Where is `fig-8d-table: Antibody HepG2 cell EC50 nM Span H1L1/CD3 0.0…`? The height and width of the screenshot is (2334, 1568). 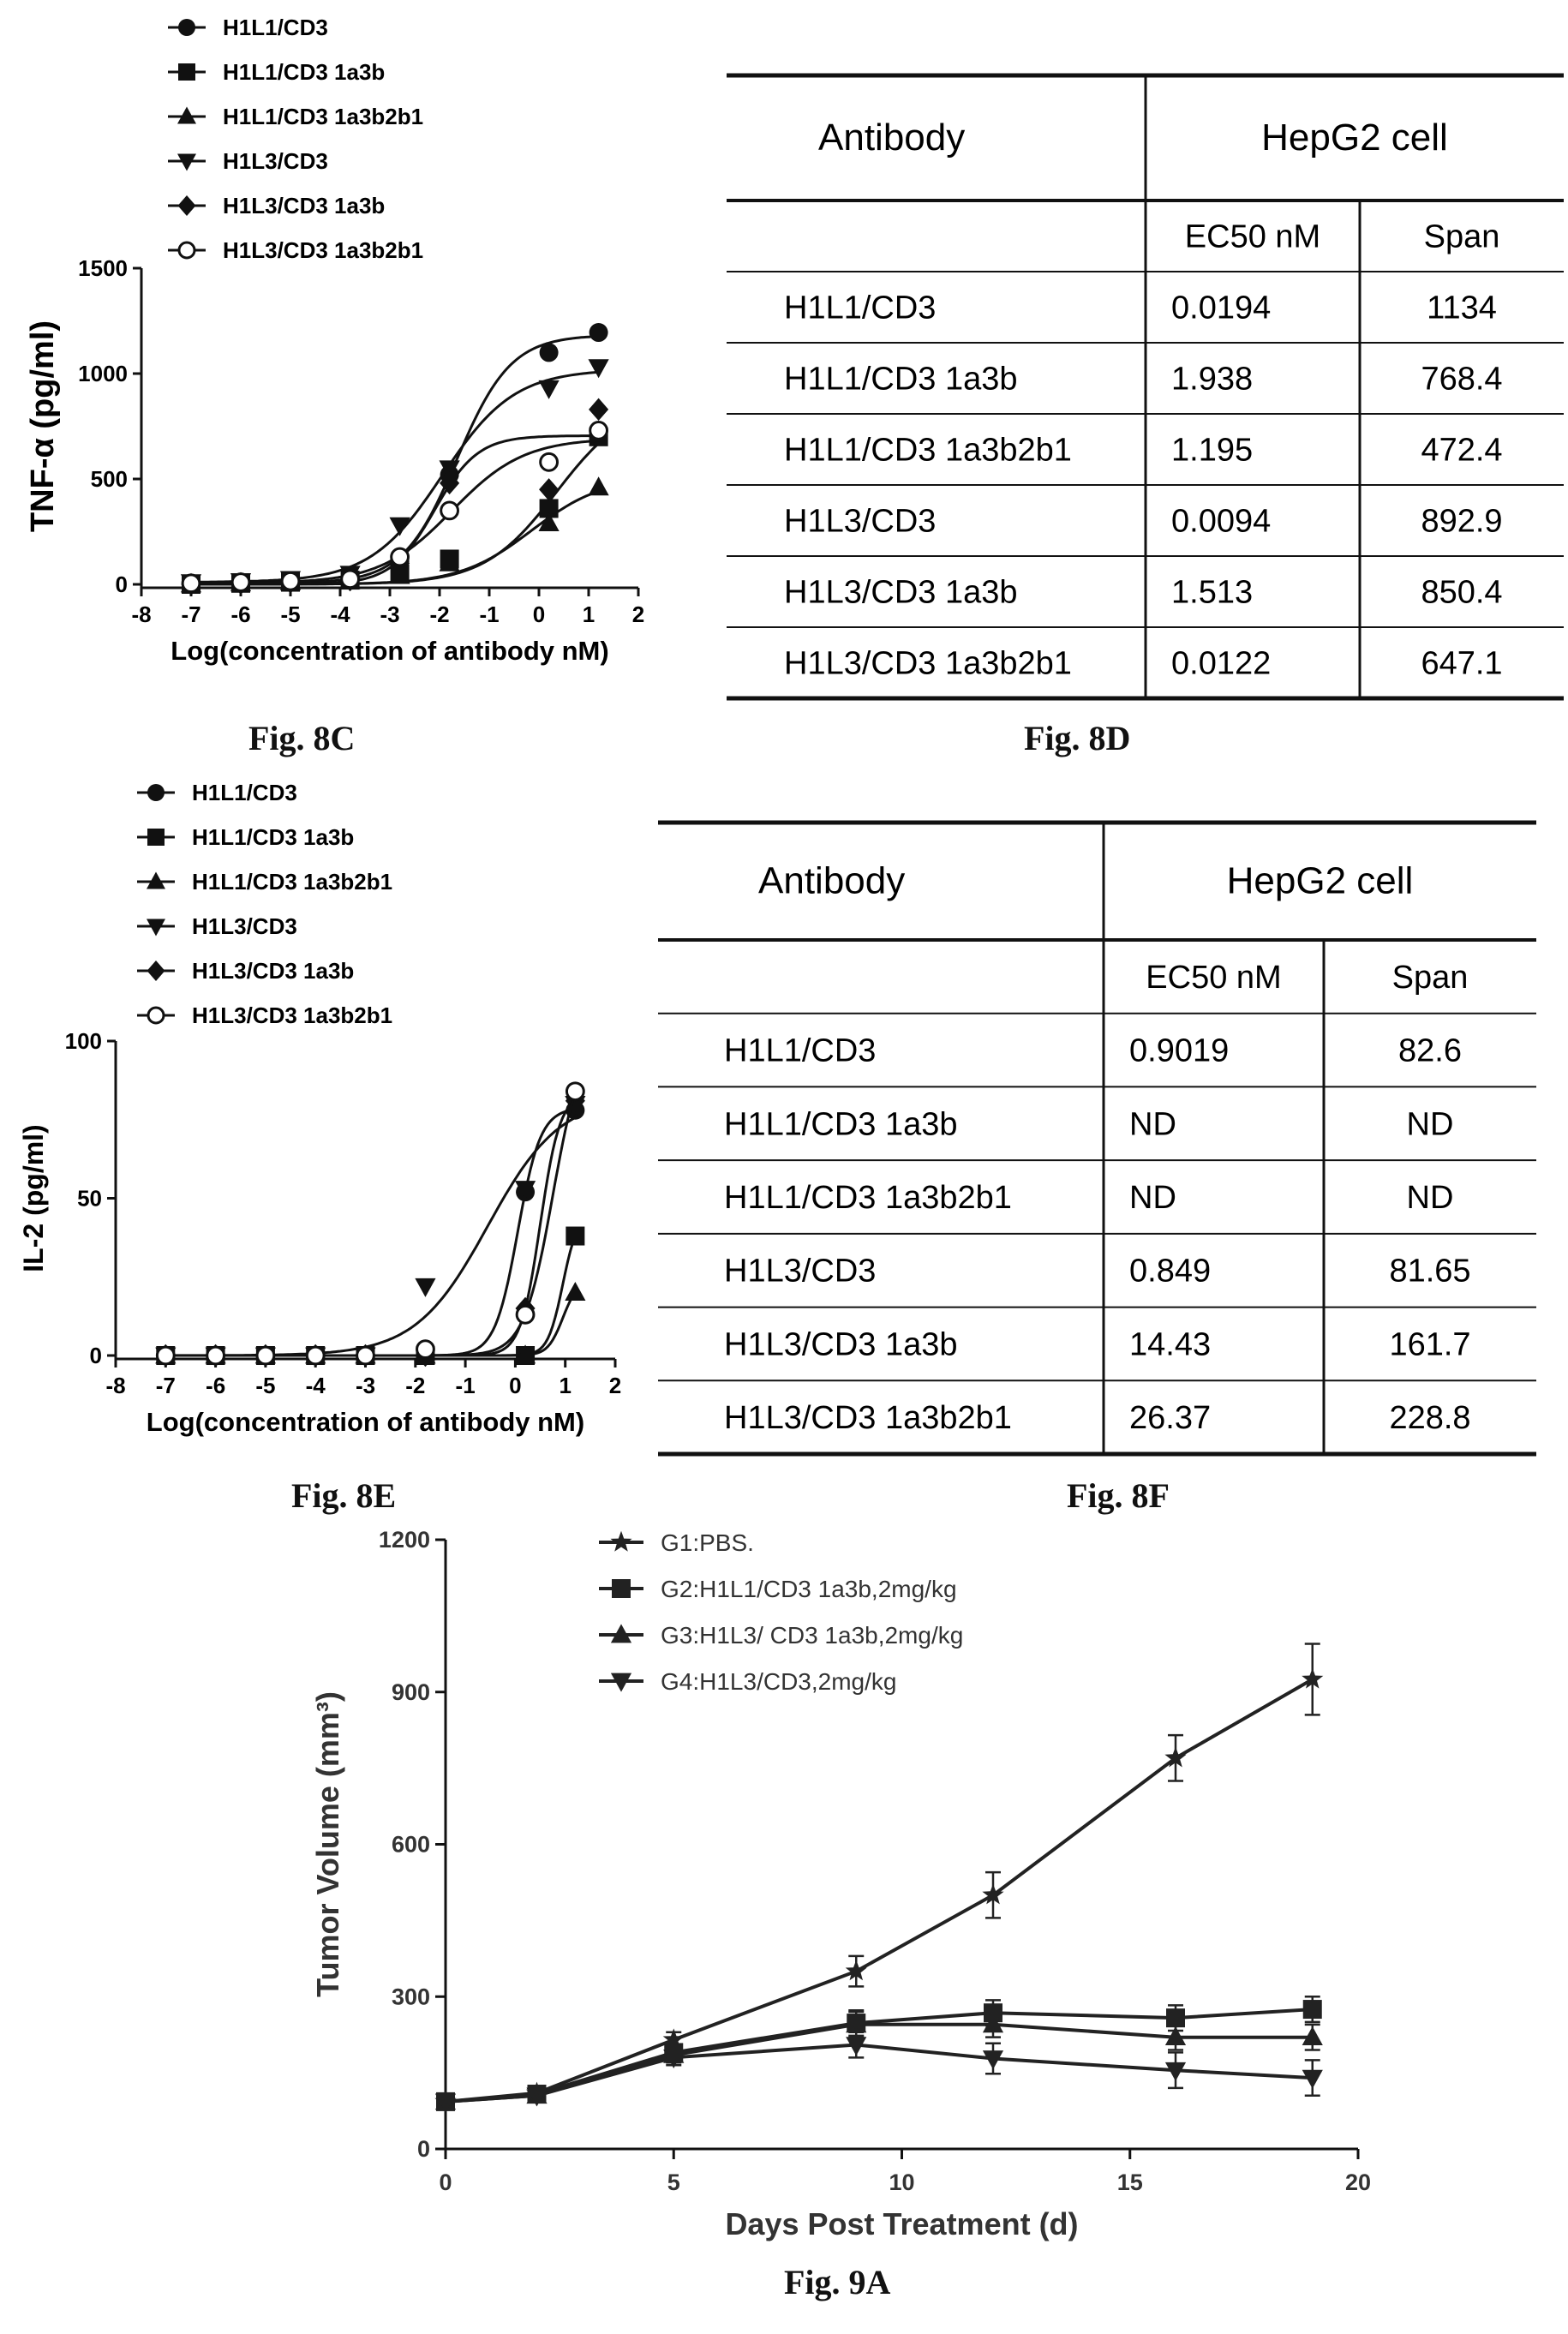
fig-8d-table: Antibody HepG2 cell EC50 nM Span H1L1/CD3 0.0… is located at coordinates (1145, 387).